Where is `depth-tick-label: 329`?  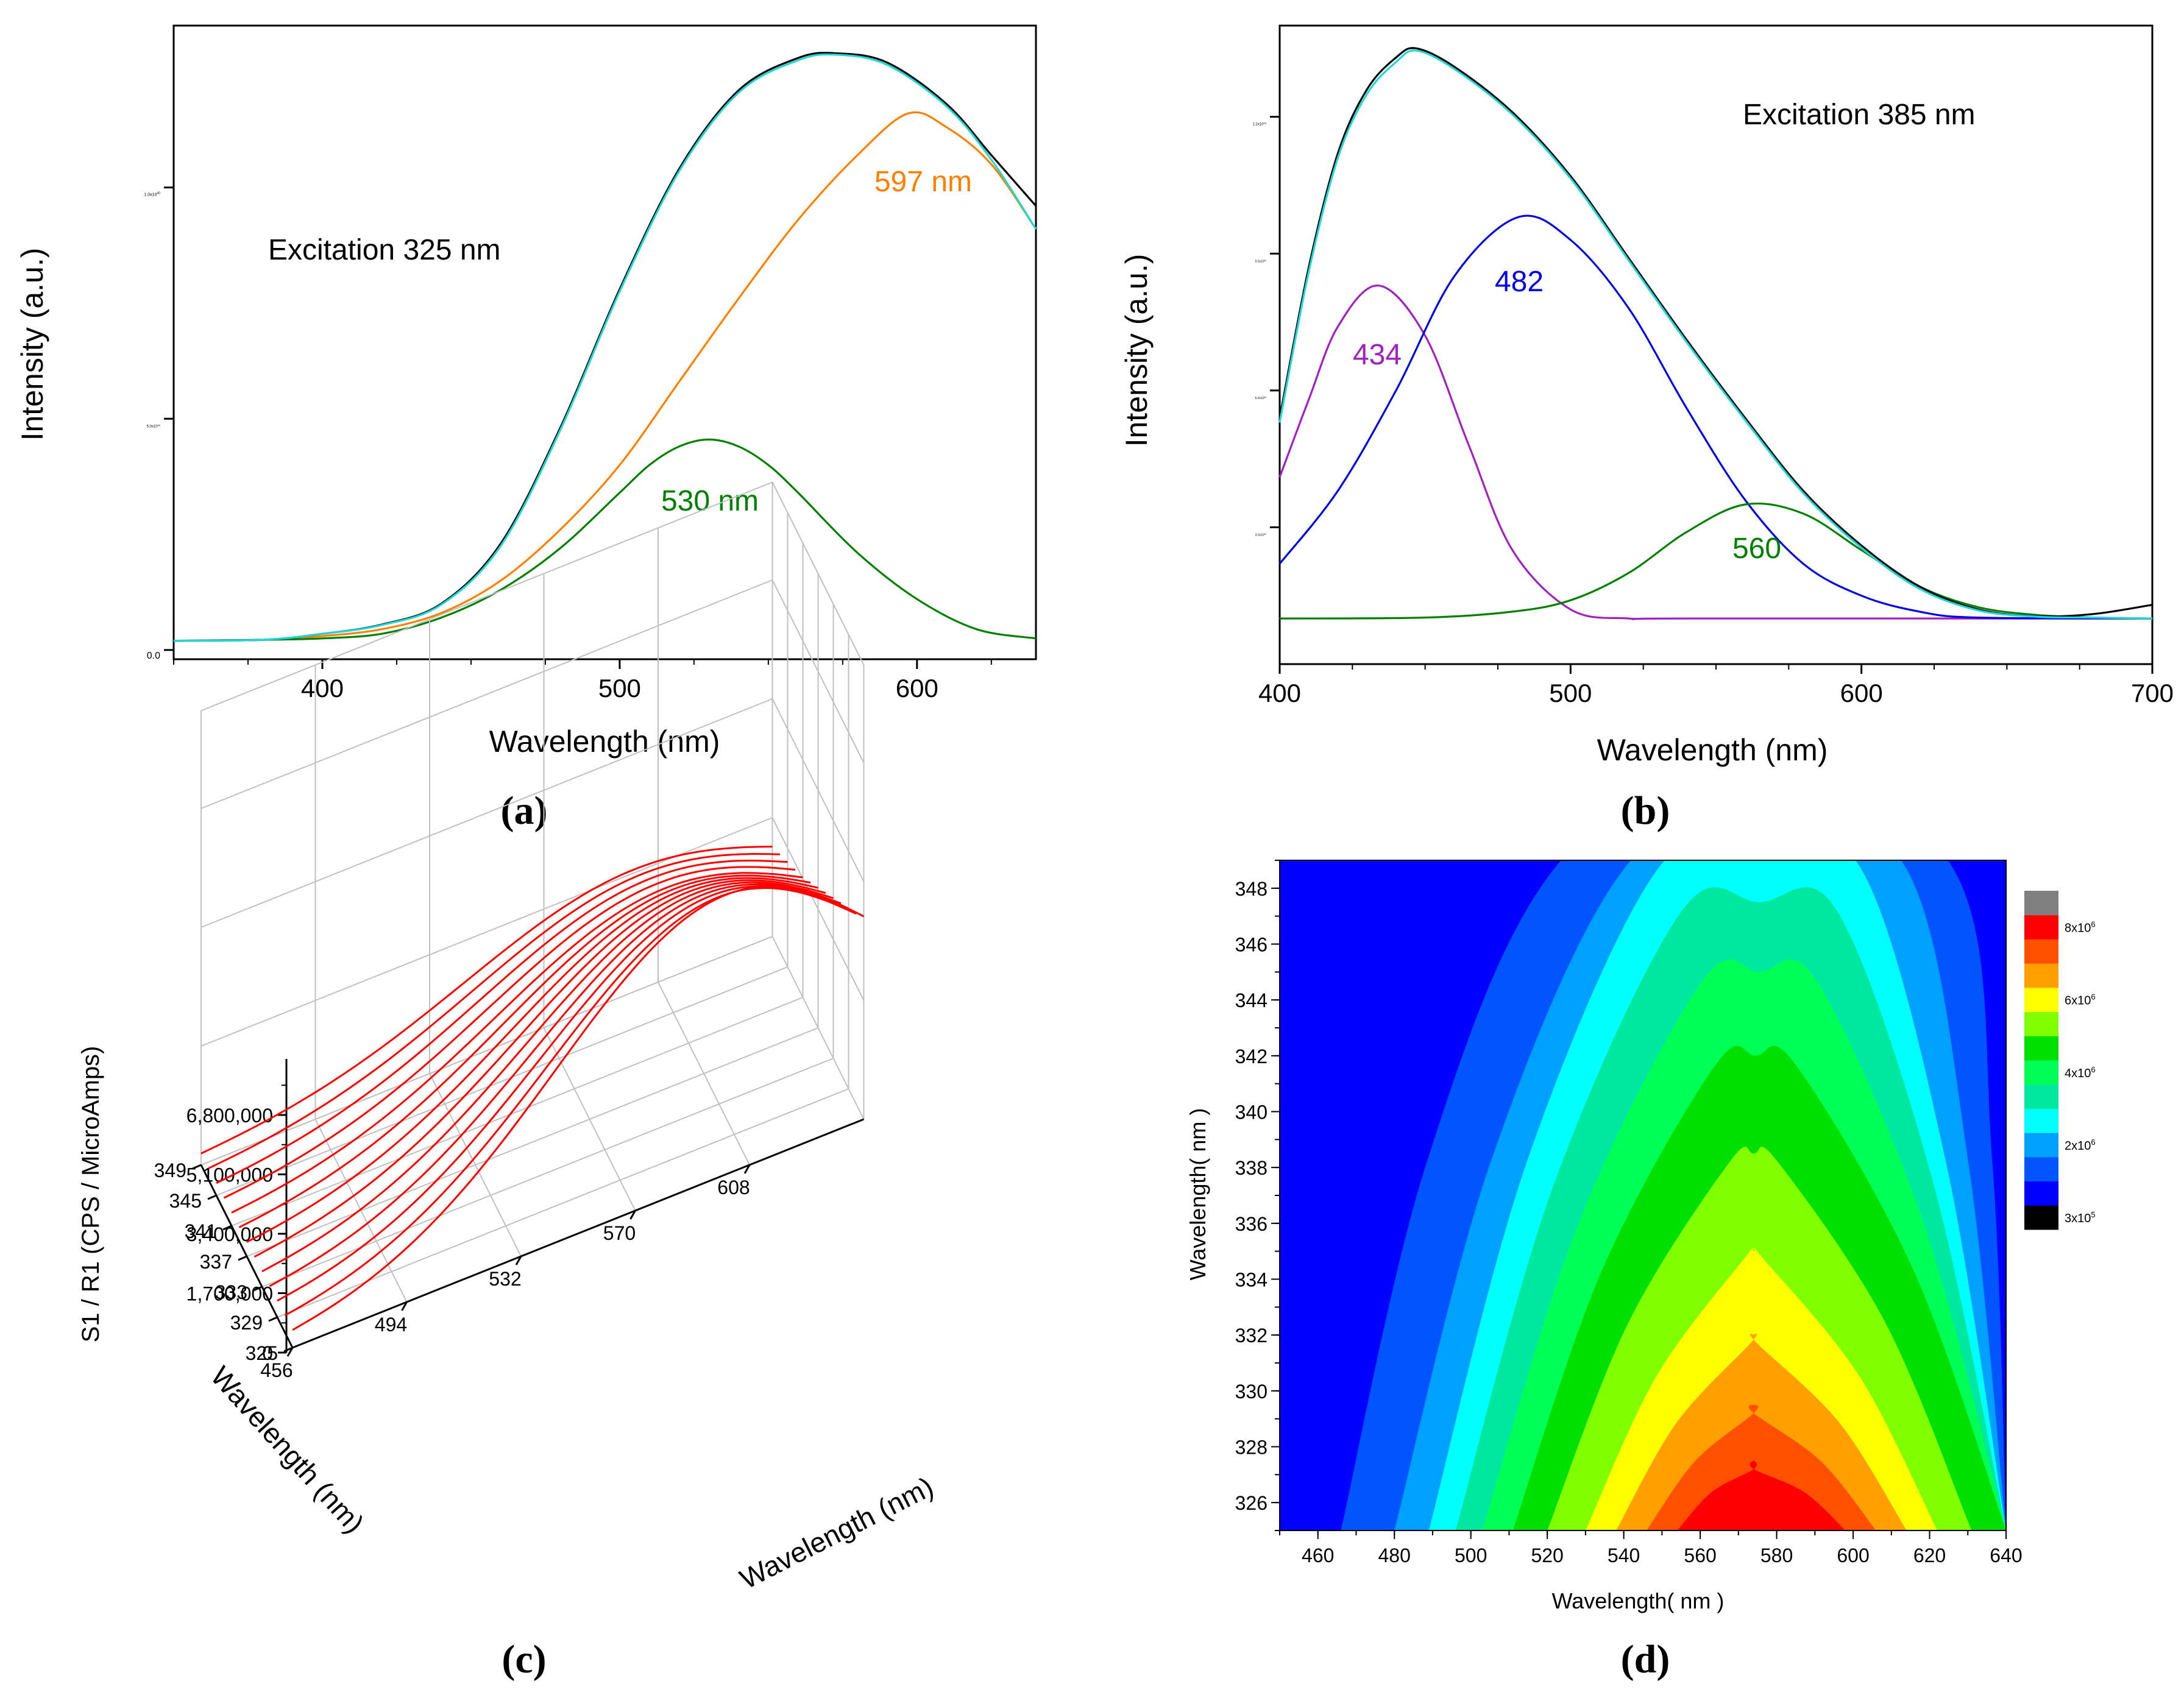
depth-tick-label: 329 is located at coordinates (246, 1323).